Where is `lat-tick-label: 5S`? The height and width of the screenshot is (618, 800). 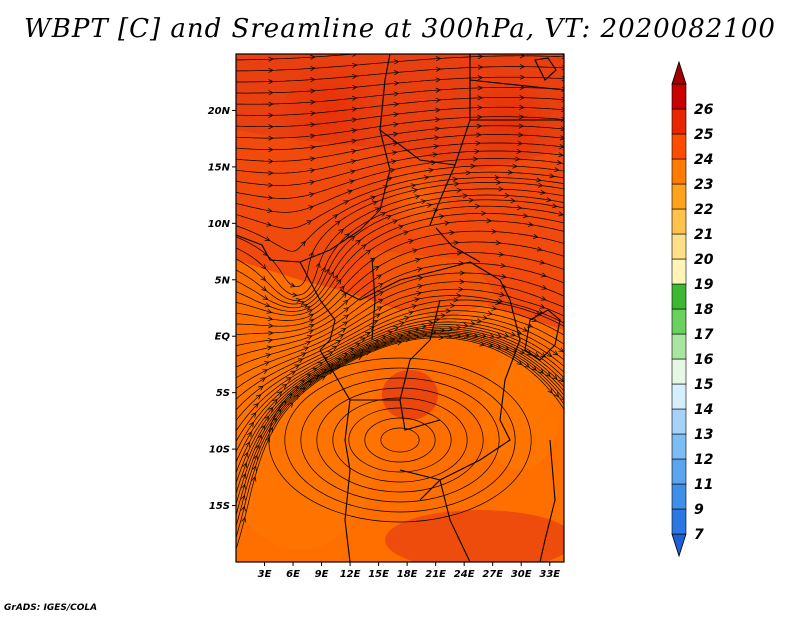
lat-tick-label: 5S is located at coordinates (223, 393).